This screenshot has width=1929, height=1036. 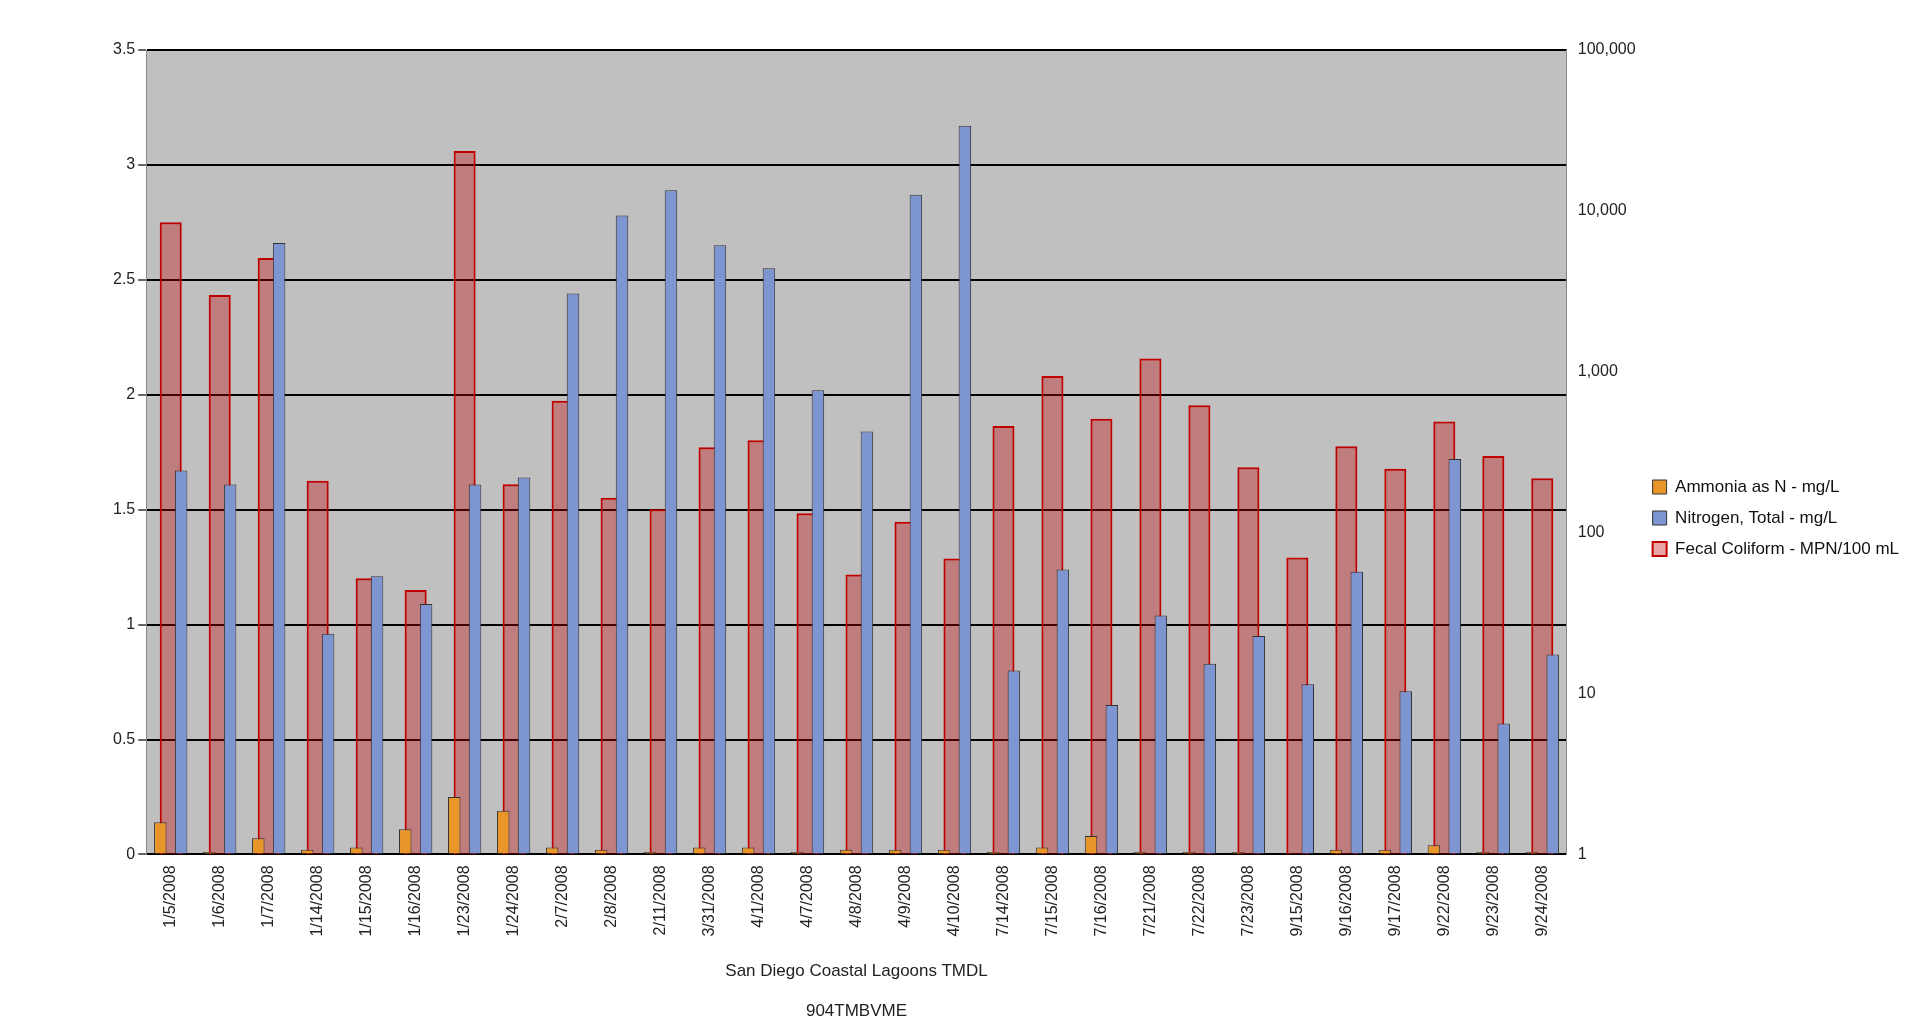 I want to click on x-tick-label: 1/14/2008, so click(x=317, y=901).